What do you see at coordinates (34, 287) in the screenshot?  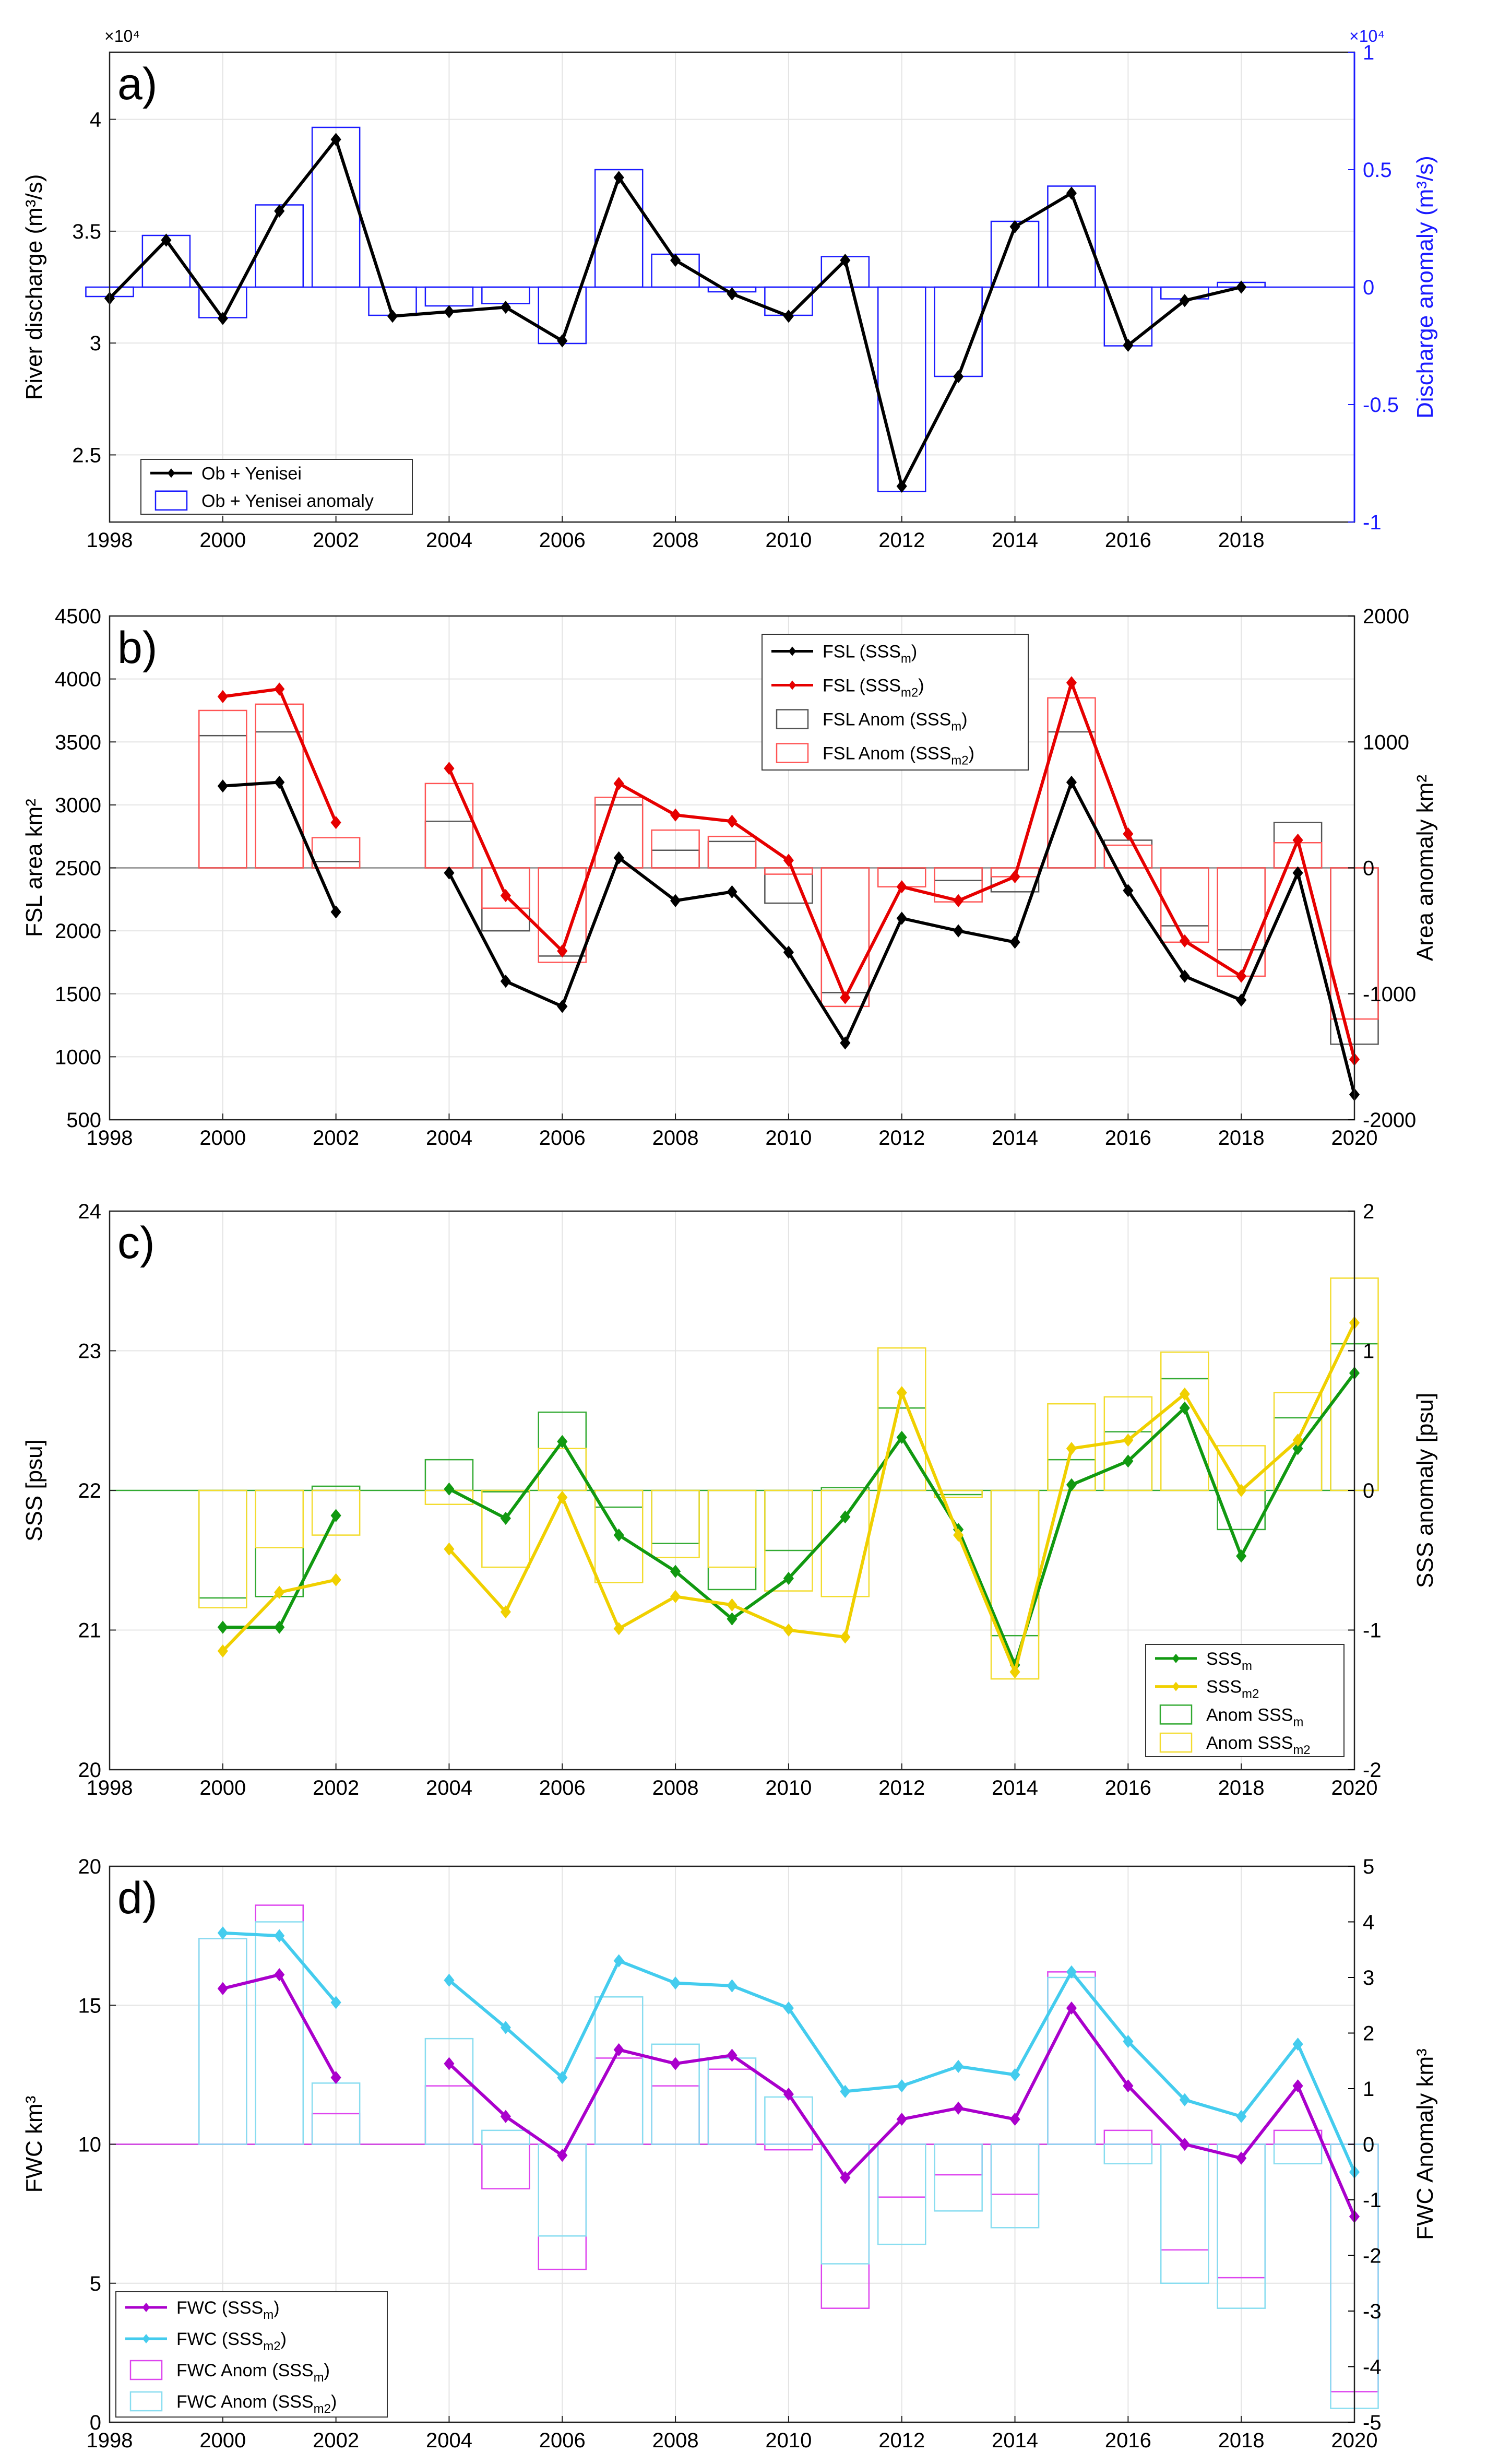 I see `y-axis-label: River discharge (m³/s)` at bounding box center [34, 287].